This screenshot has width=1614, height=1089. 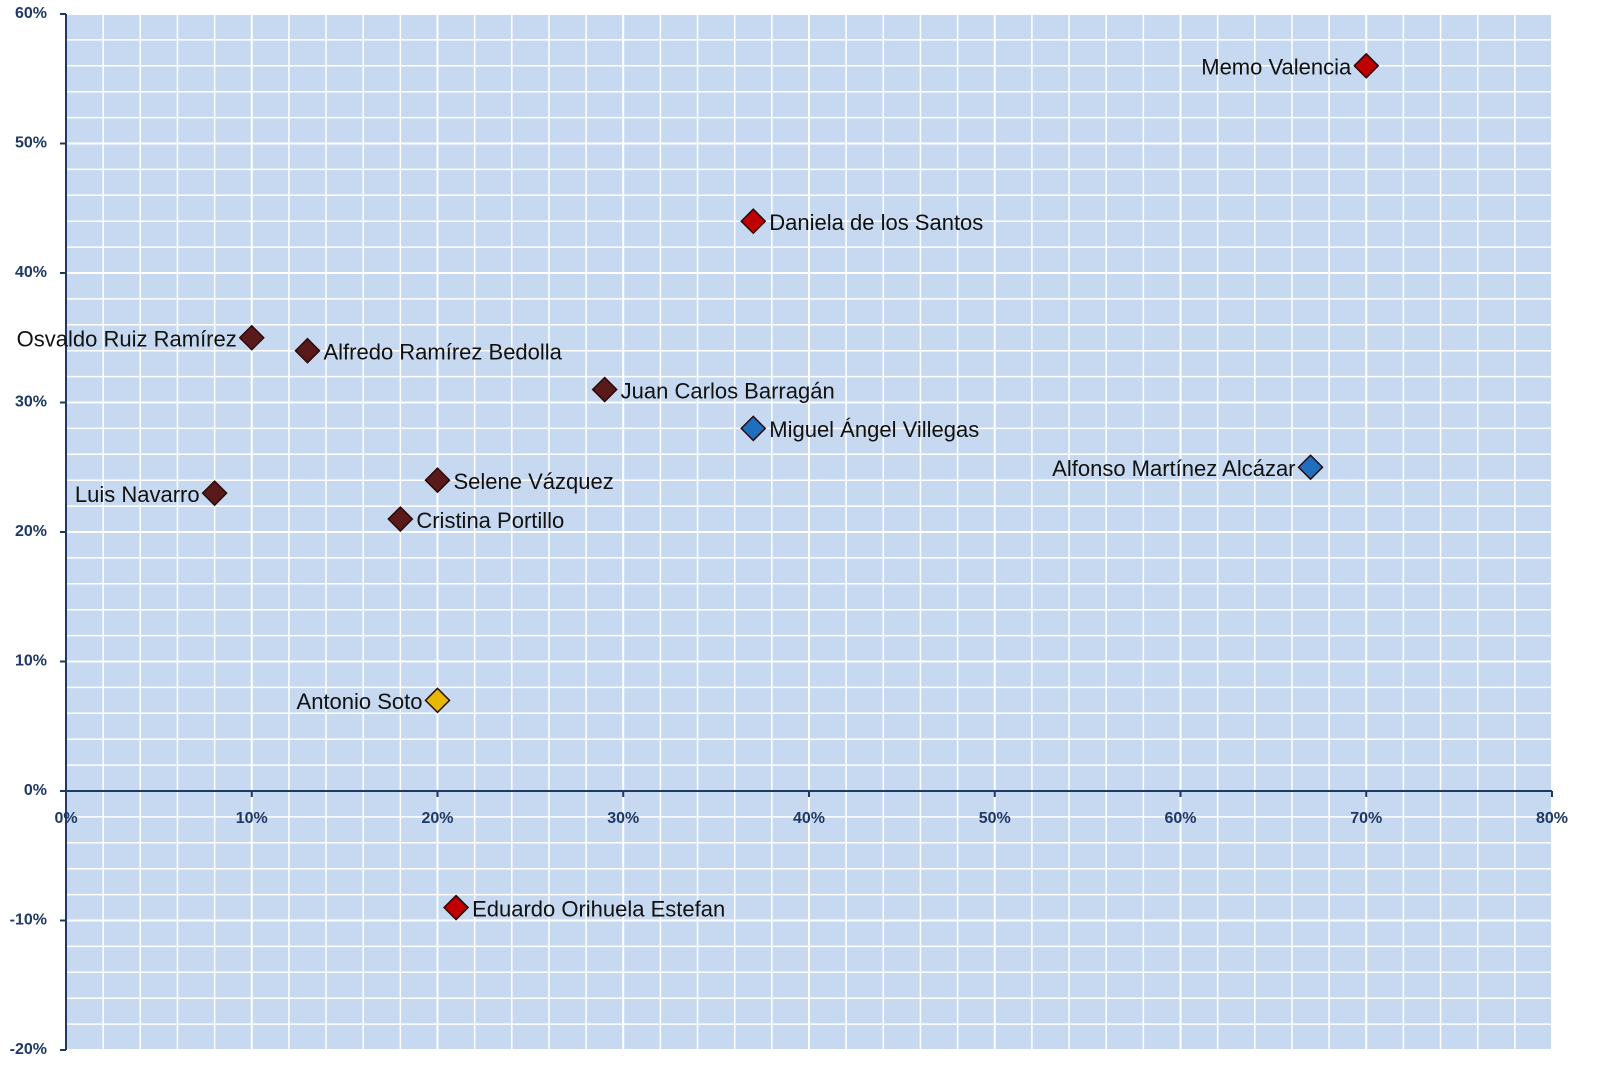 I want to click on y-tick-label: 30%, so click(x=31, y=402).